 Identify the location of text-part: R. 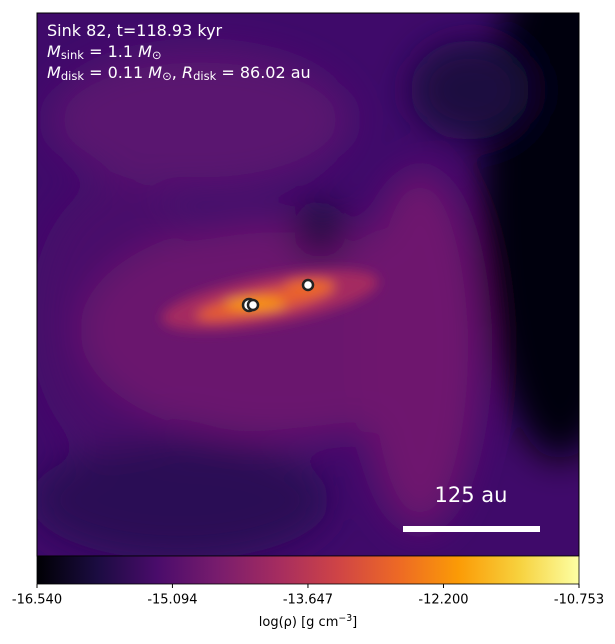
(187, 72).